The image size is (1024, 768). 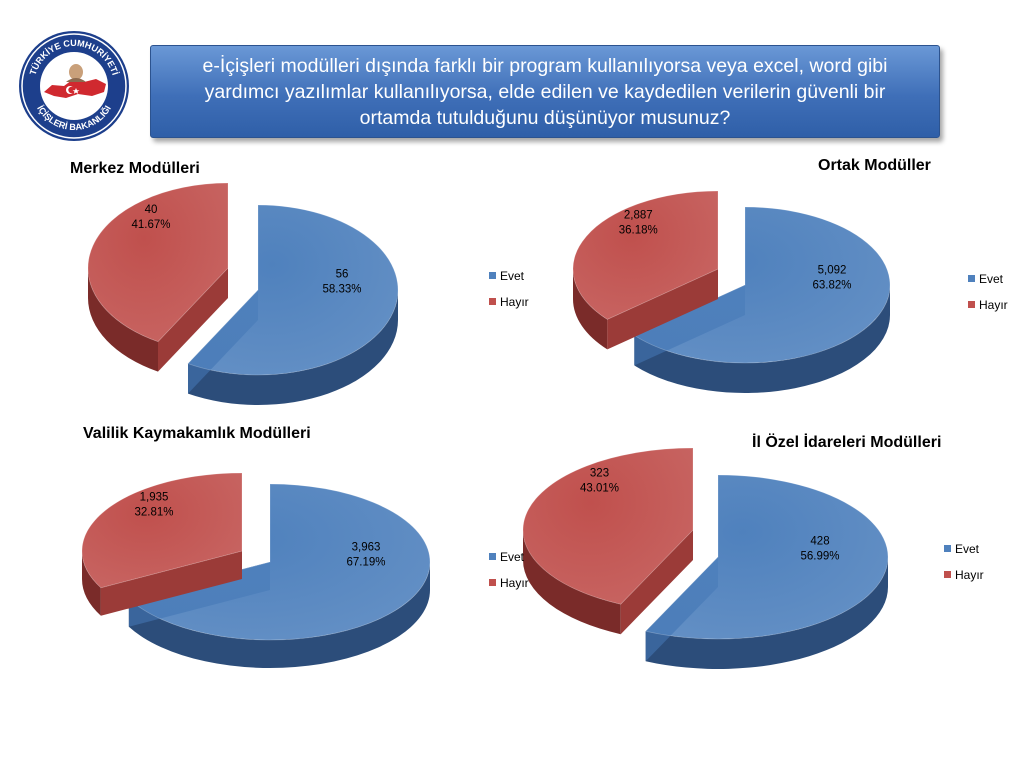 I want to click on chart-title-merkez: Merkez Modülleri, so click(x=135, y=168).